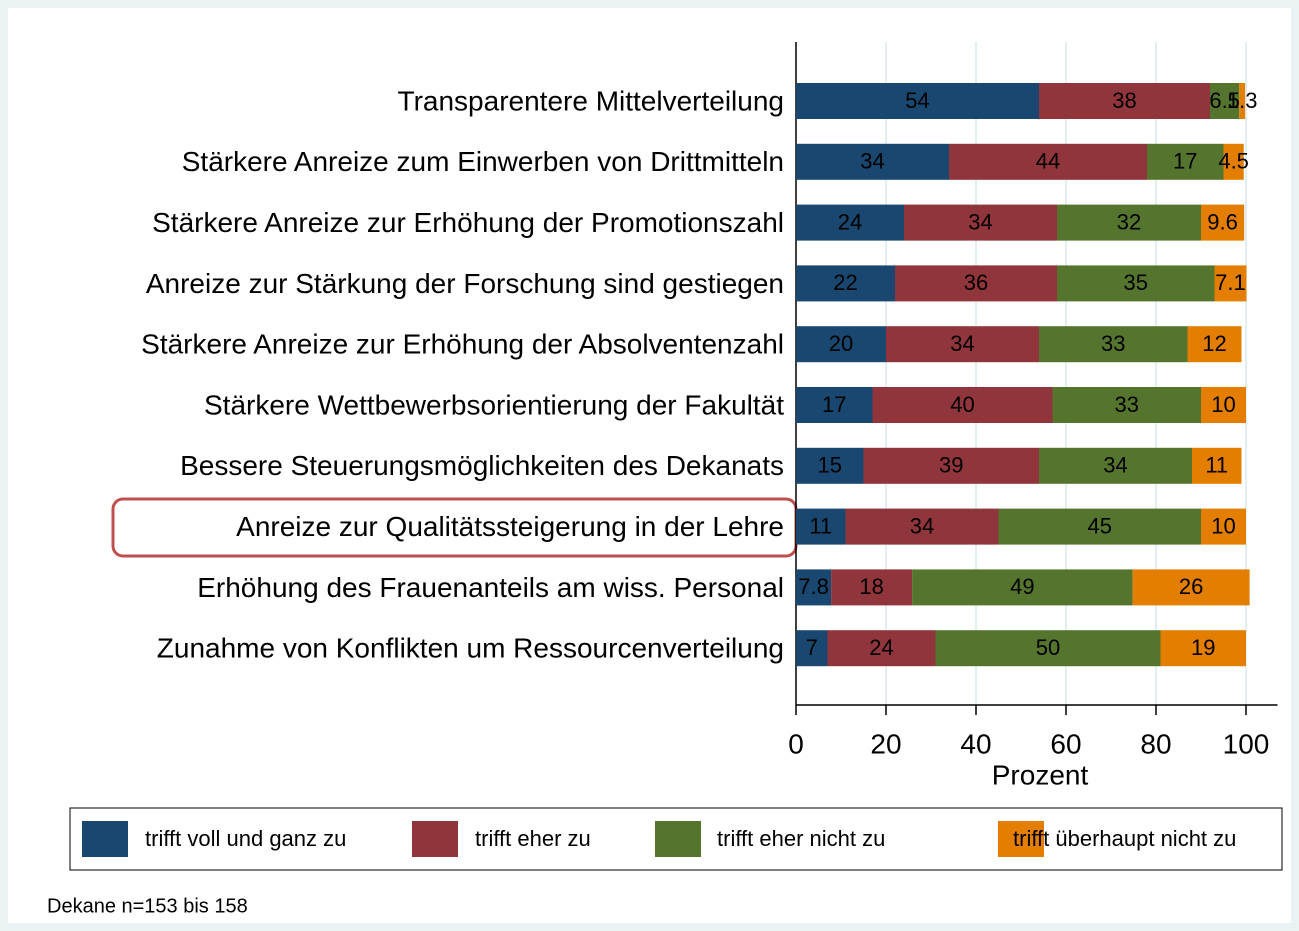  I want to click on data-label: 15, so click(830, 465).